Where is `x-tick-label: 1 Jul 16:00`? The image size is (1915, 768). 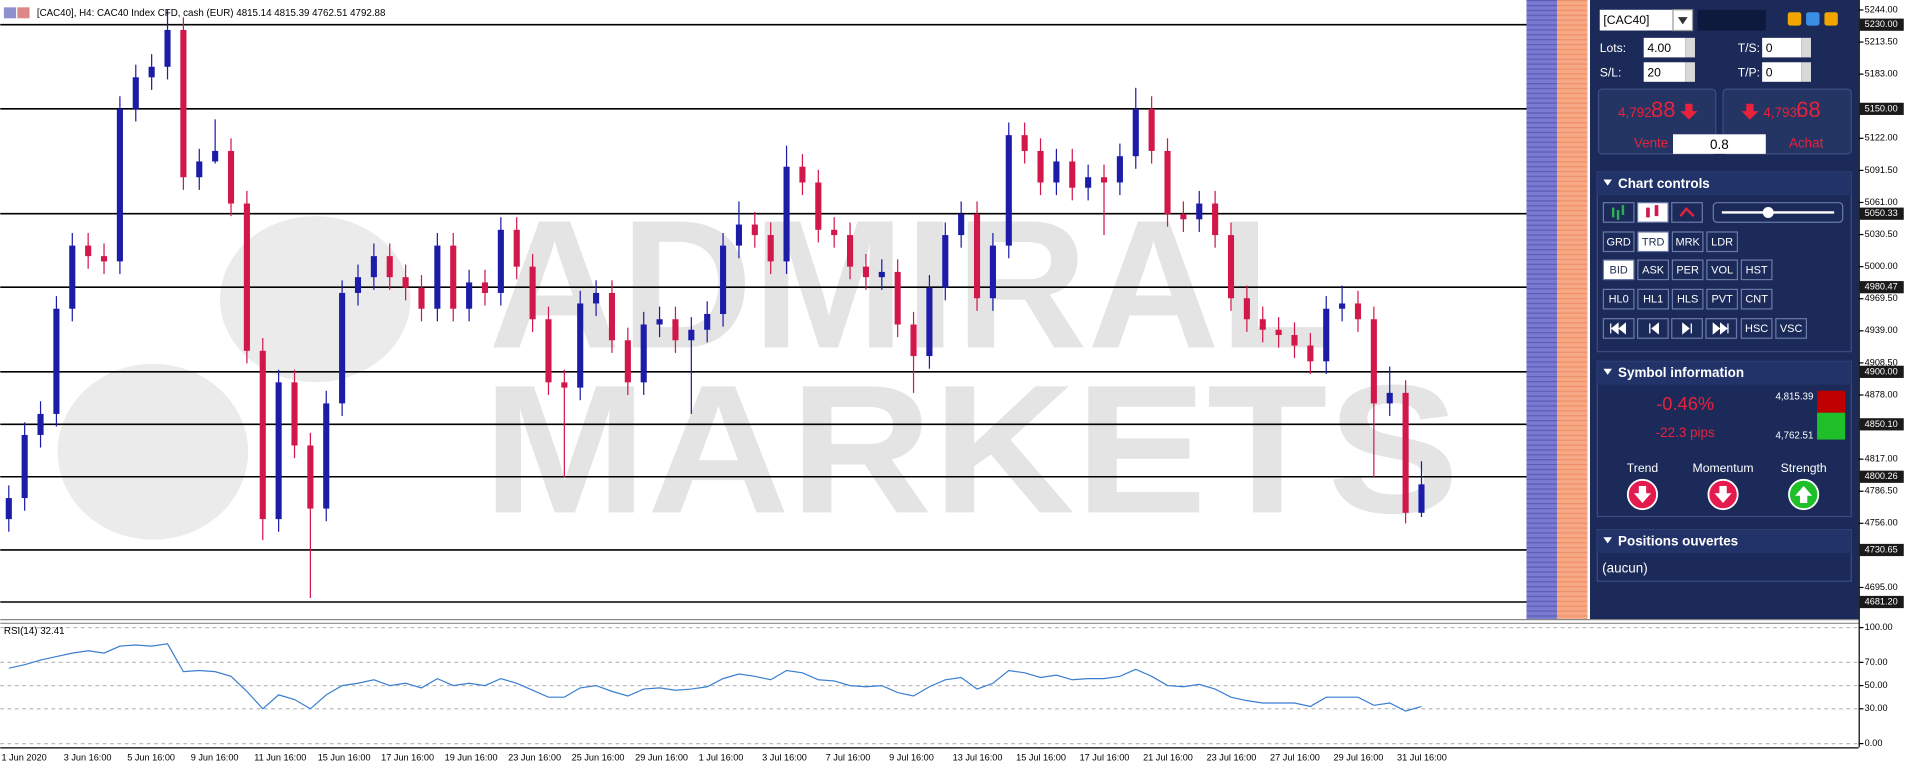
x-tick-label: 1 Jul 16:00 is located at coordinates (721, 758).